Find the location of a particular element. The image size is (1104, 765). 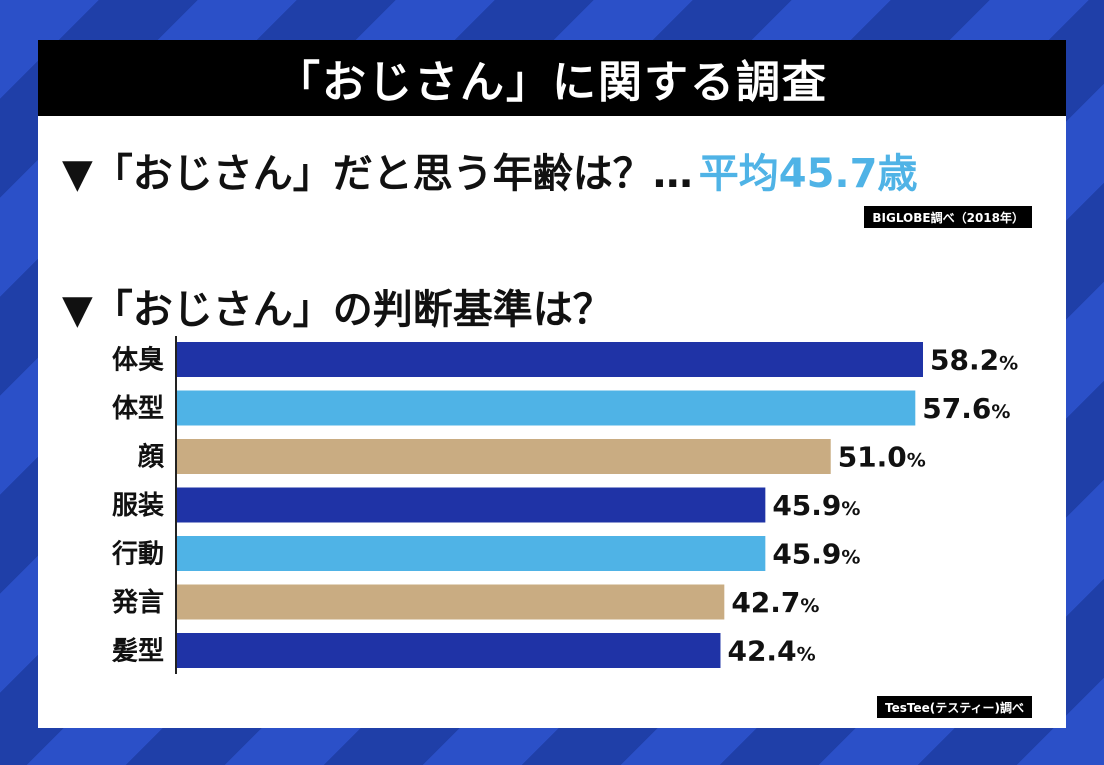

source-testee: TesTee(テスティー)調べ is located at coordinates (954, 707).